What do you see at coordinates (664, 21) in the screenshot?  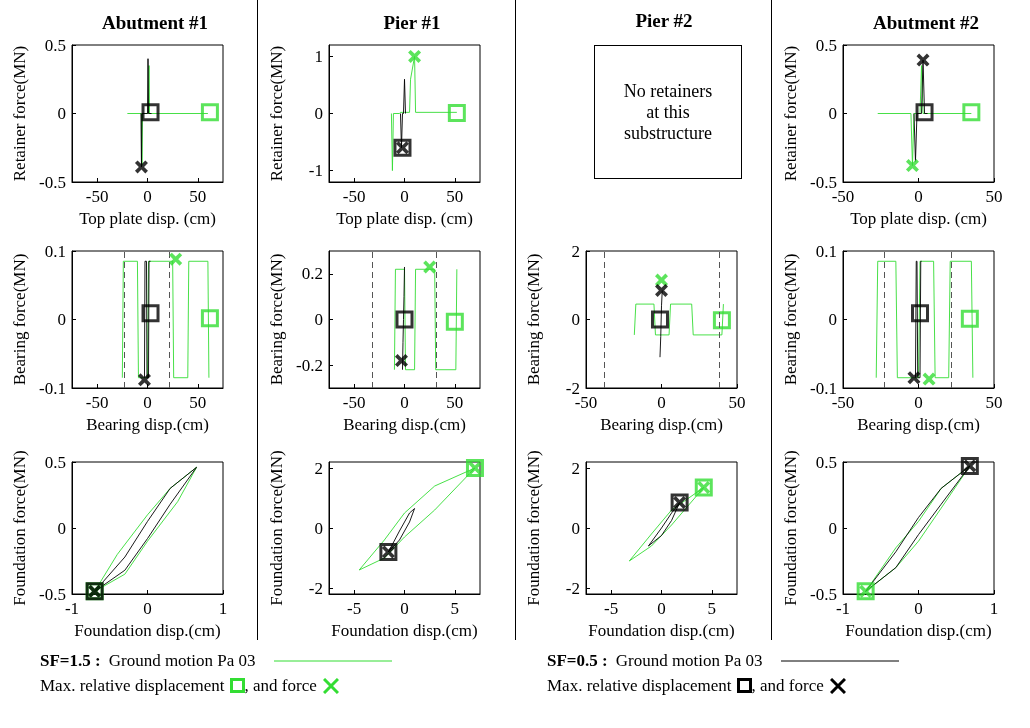 I see `text: Pier #2` at bounding box center [664, 21].